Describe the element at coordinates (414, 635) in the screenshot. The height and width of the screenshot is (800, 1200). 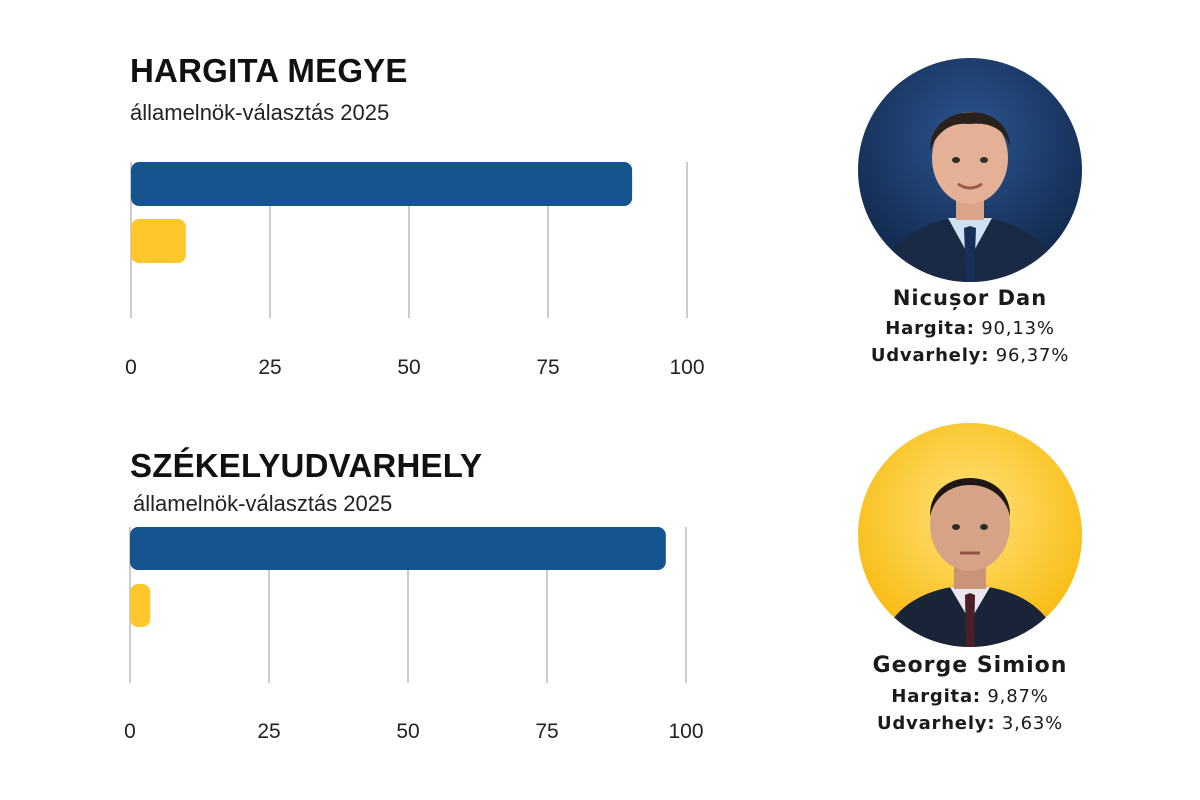
I see `bar-chart-szekelyudvarhely: 0 25 50 75 100` at that location.